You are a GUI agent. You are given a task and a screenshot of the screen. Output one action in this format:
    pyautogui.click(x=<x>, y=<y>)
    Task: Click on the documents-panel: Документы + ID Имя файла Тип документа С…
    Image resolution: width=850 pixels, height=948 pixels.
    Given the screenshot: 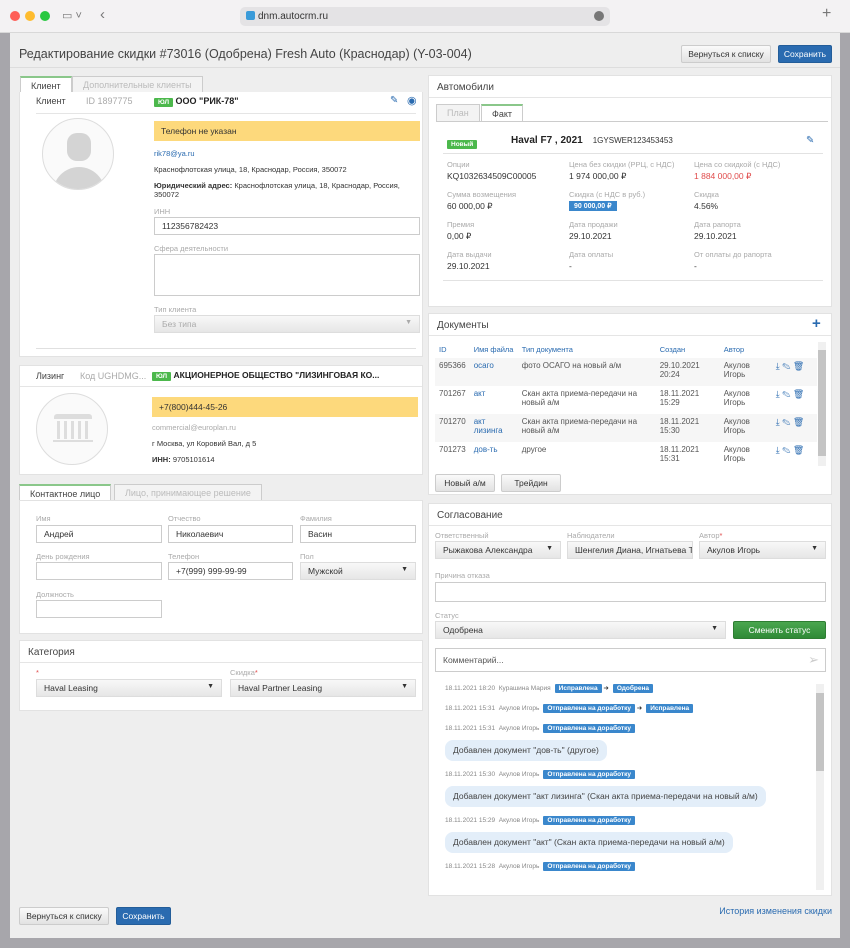 What is the action you would take?
    pyautogui.click(x=630, y=404)
    